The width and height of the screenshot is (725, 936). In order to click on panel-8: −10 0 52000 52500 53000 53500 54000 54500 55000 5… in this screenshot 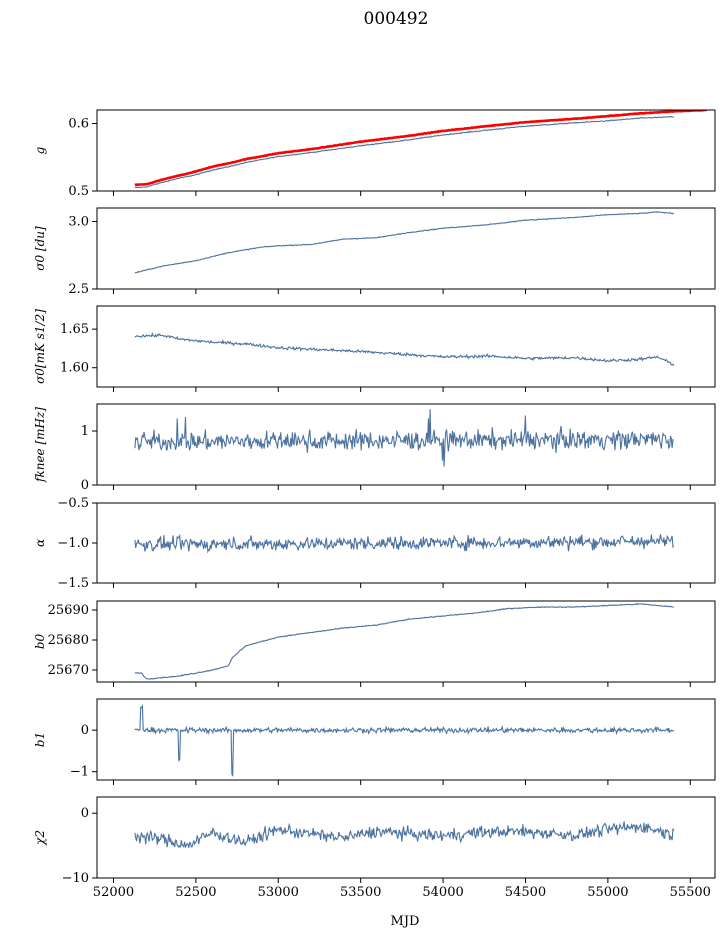, I will do `click(374, 848)`.